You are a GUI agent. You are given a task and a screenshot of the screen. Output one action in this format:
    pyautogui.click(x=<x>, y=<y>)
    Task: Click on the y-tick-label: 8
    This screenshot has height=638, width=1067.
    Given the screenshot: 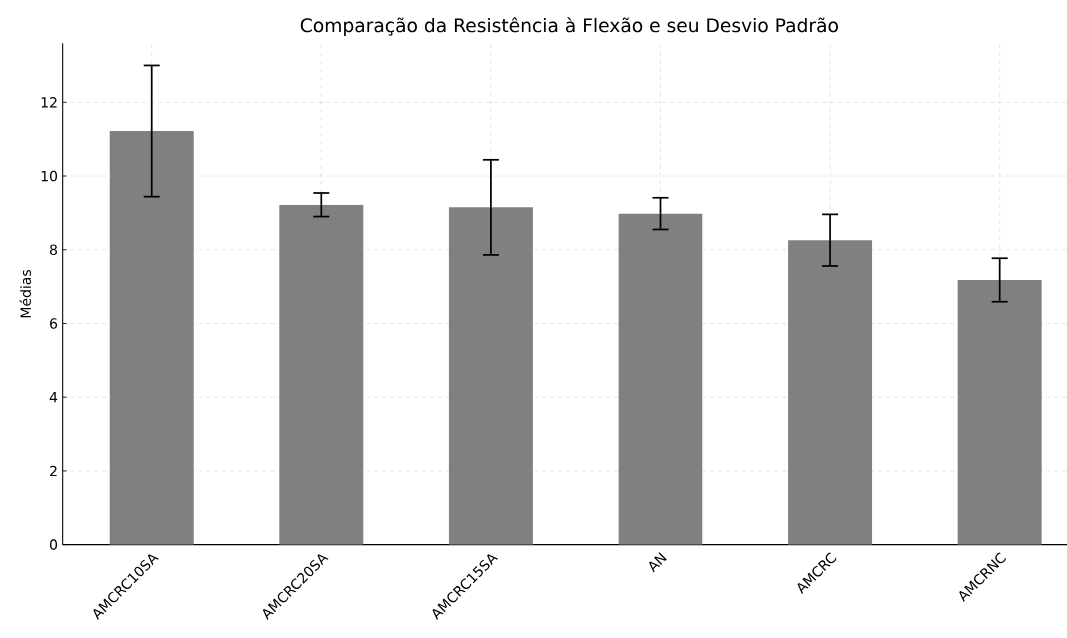 What is the action you would take?
    pyautogui.click(x=53, y=250)
    